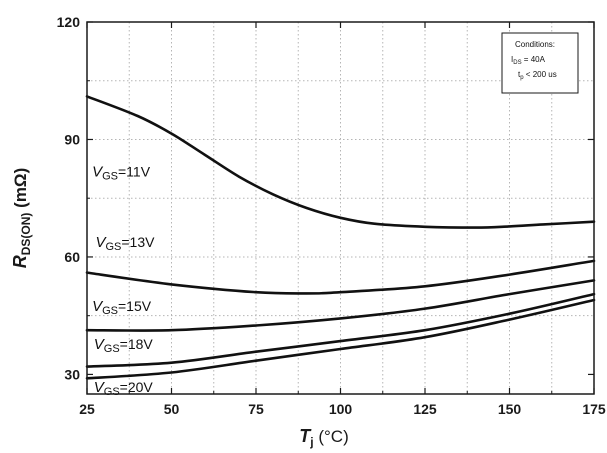  Describe the element at coordinates (535, 44) in the screenshot. I see `conditions-title: Conditions:` at that location.